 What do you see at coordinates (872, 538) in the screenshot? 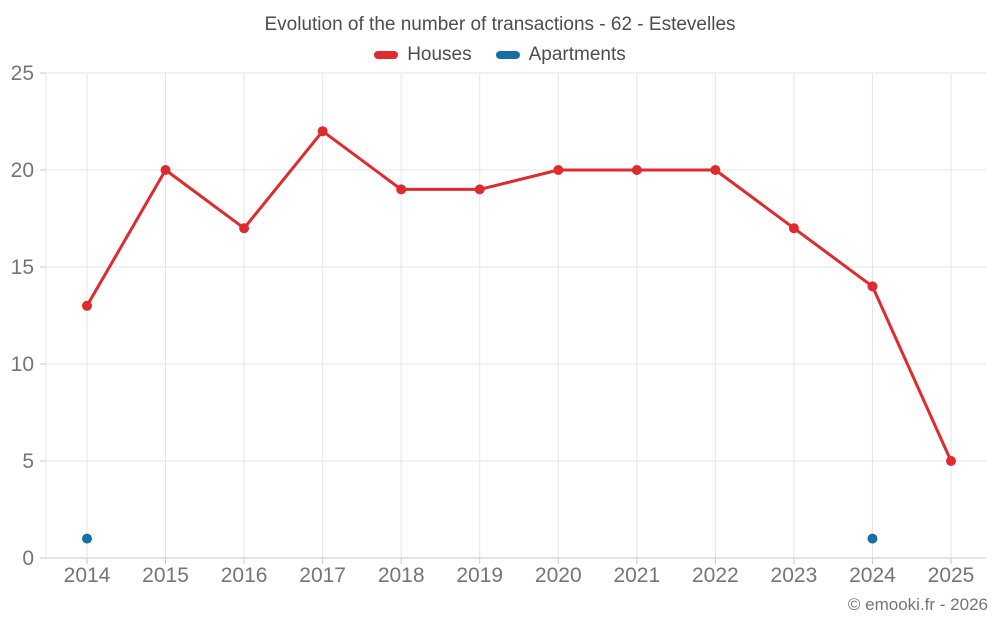
I see `data-point-apartments-2024` at bounding box center [872, 538].